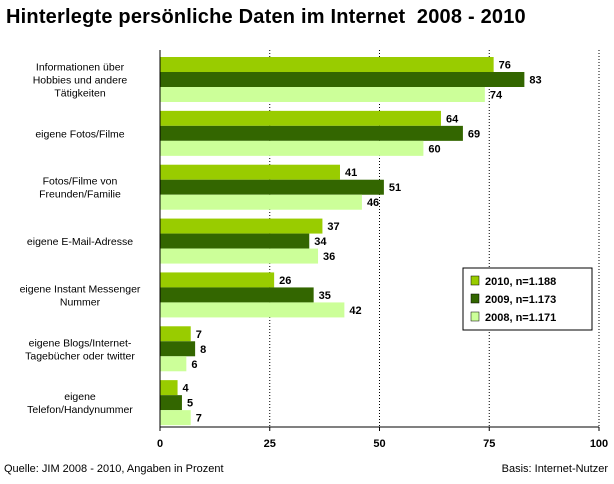  What do you see at coordinates (351, 173) in the screenshot?
I see `data-label-2-0: 41` at bounding box center [351, 173].